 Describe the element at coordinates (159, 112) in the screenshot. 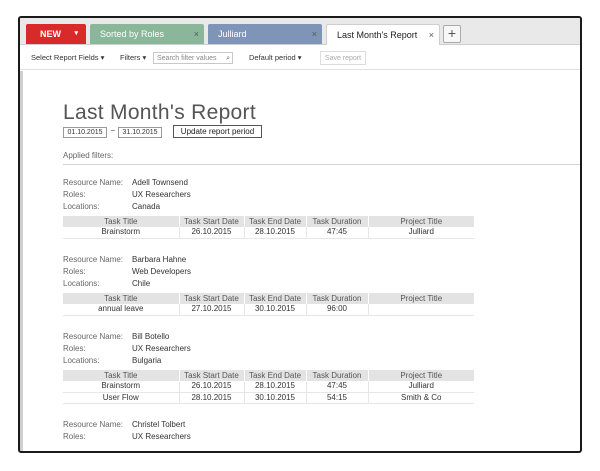

I see `page-title: Last Month's Report` at that location.